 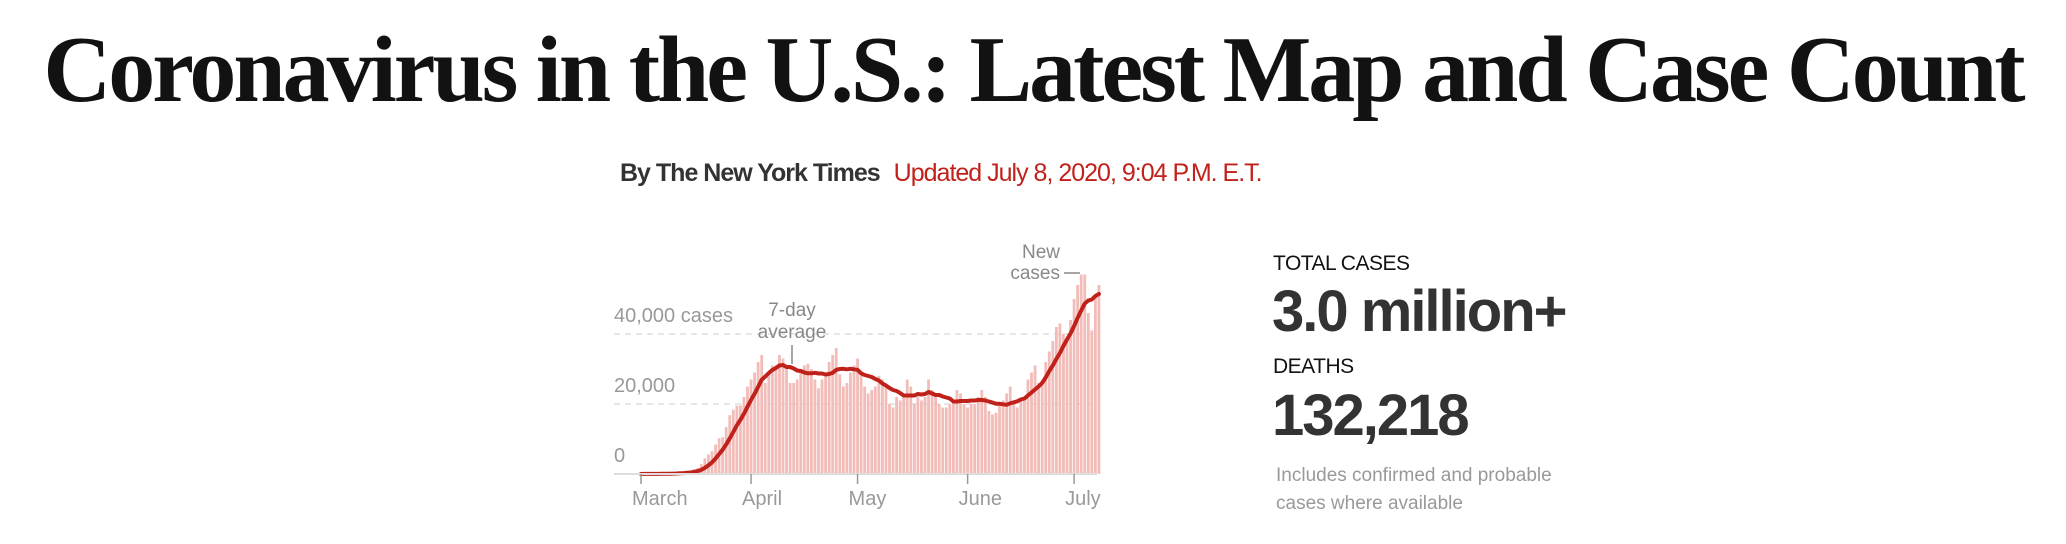 I want to click on seven-day-average-line, so click(x=870, y=384).